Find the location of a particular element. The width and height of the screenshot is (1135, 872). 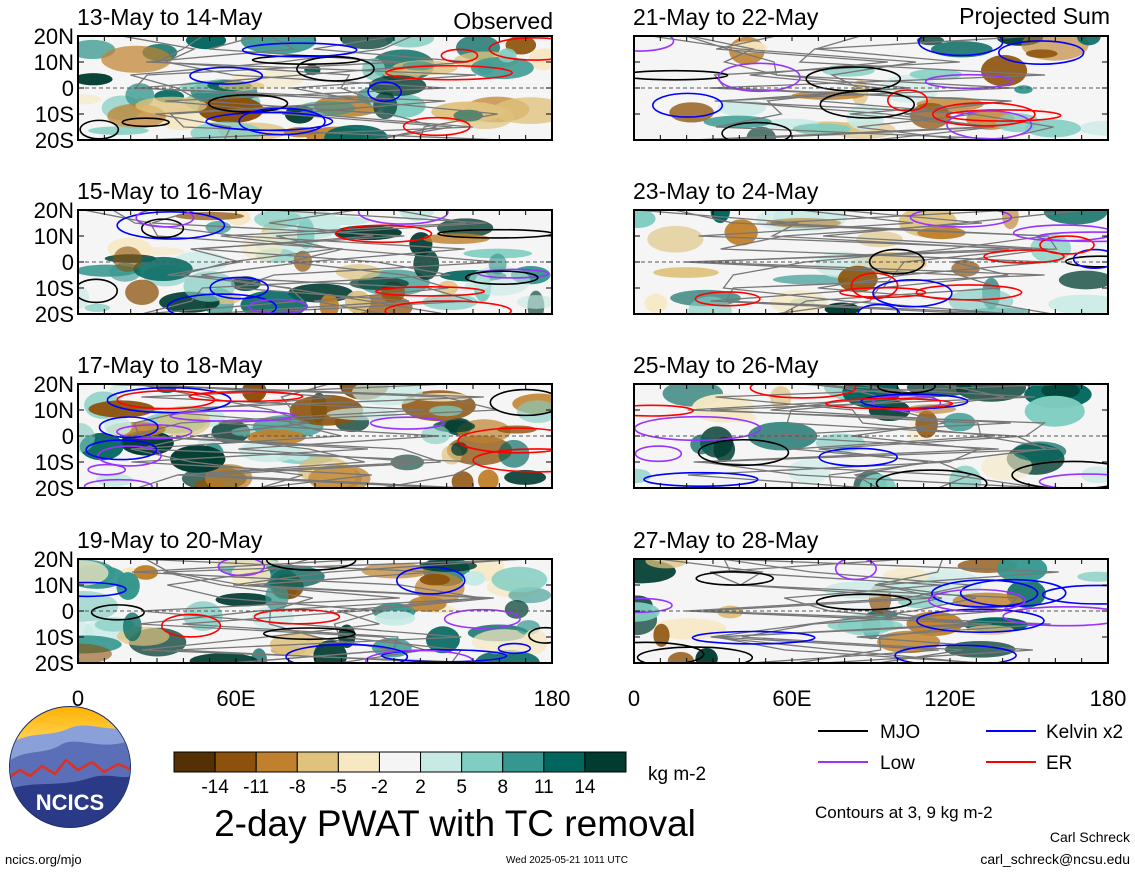

footer-timestamp: Wed 2025-05-21 1011 UTC is located at coordinates (567, 860).